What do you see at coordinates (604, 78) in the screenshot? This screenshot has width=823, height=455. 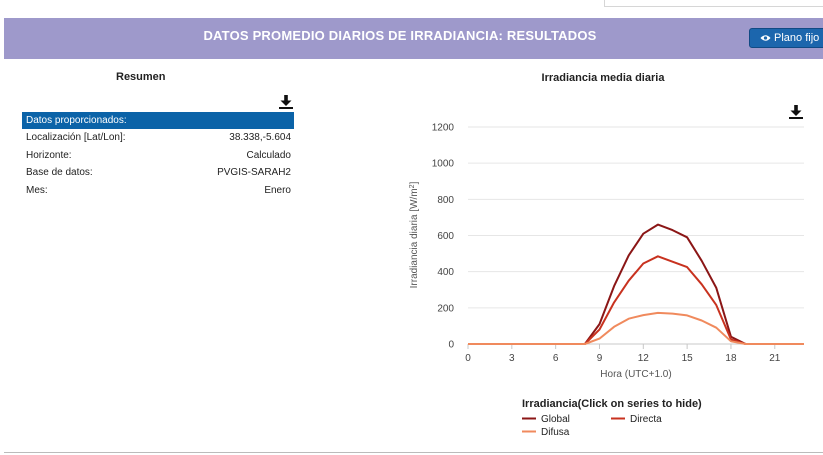 I see `chart-title: Irradiancia media diaria` at bounding box center [604, 78].